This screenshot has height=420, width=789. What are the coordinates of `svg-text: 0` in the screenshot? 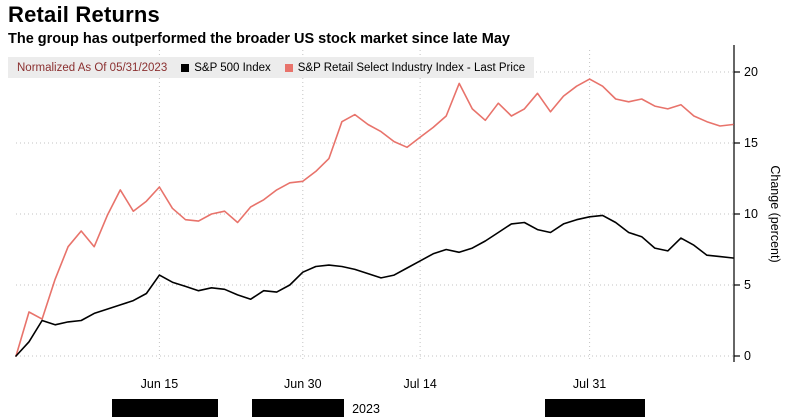 It's located at (747, 356).